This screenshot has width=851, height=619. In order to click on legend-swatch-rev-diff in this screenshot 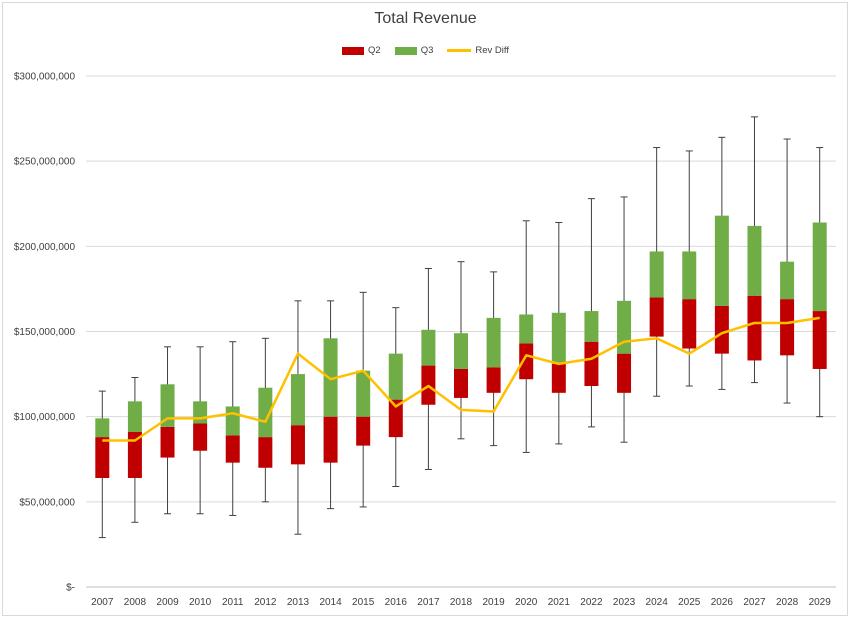, I will do `click(459, 50)`.